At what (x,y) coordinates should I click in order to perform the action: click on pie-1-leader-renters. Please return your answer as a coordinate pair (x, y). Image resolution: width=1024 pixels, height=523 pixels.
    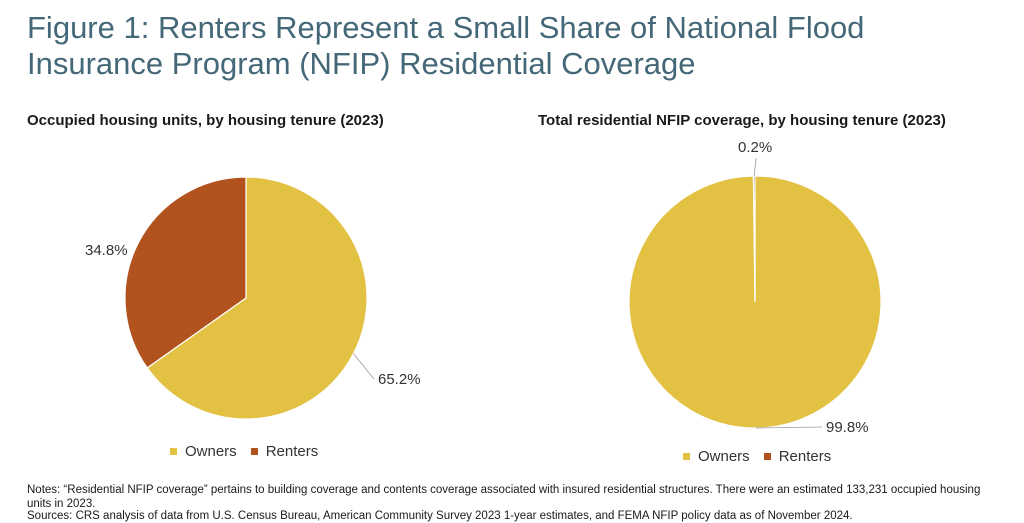
    Looking at the image, I should click on (755, 167).